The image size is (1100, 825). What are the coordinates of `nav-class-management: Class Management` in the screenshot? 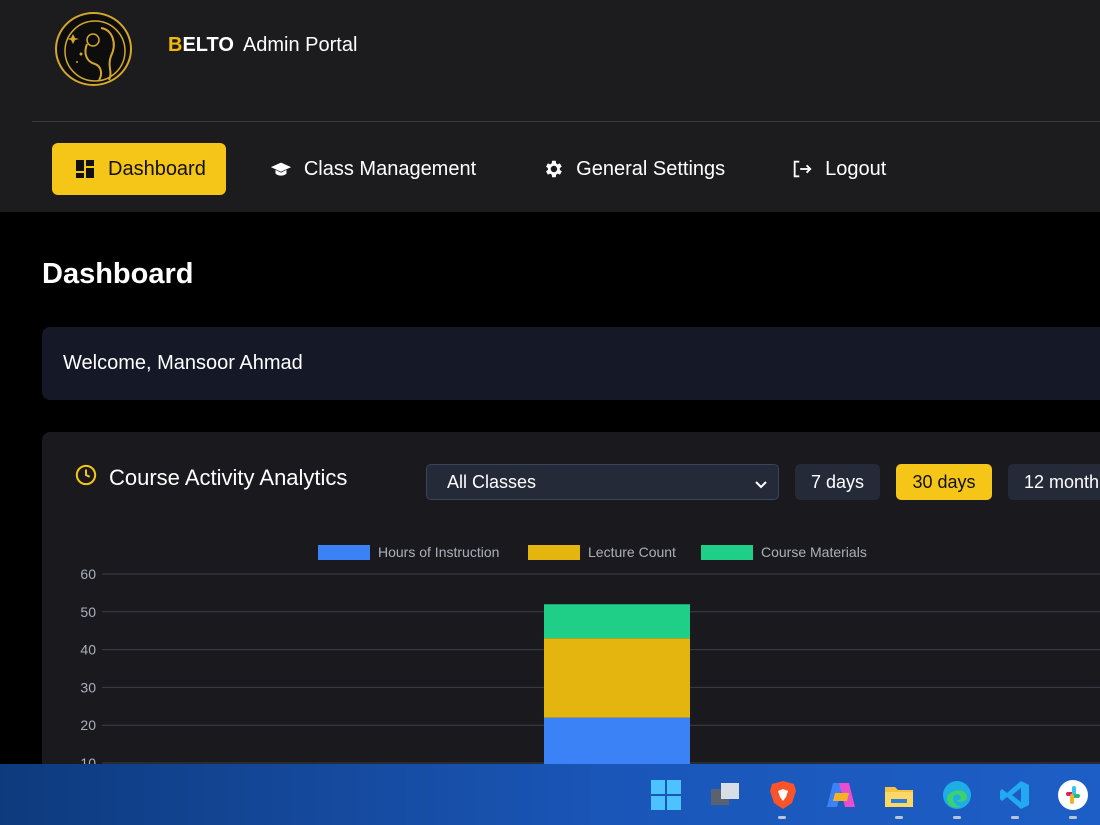 It's located at (373, 169).